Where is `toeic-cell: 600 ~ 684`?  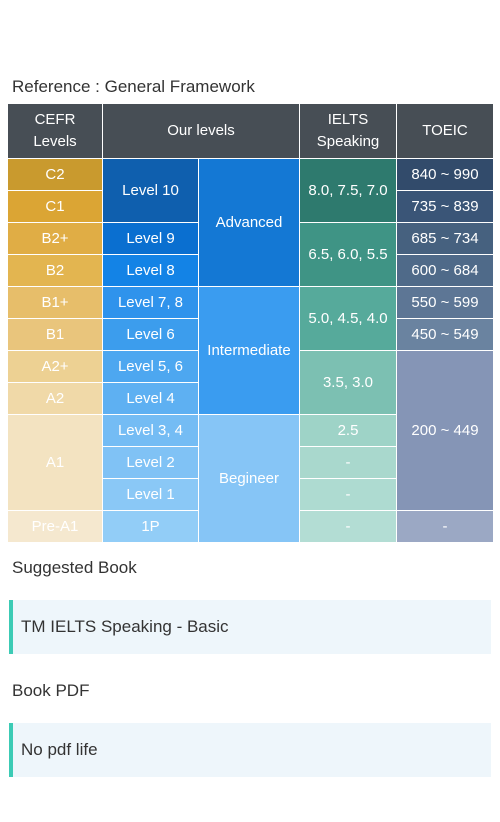
toeic-cell: 600 ~ 684 is located at coordinates (445, 270).